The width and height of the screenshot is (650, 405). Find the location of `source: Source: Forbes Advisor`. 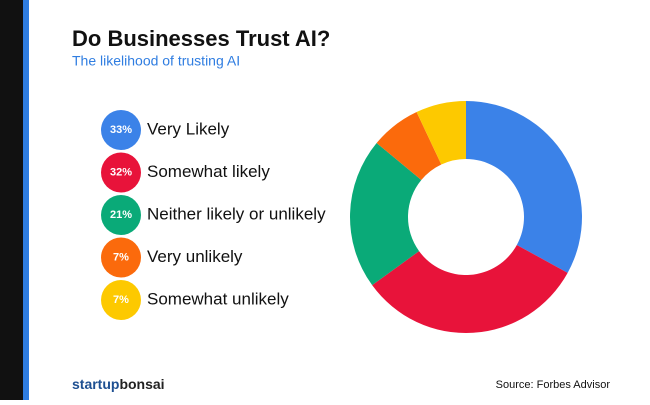

source: Source: Forbes Advisor is located at coordinates (553, 385).